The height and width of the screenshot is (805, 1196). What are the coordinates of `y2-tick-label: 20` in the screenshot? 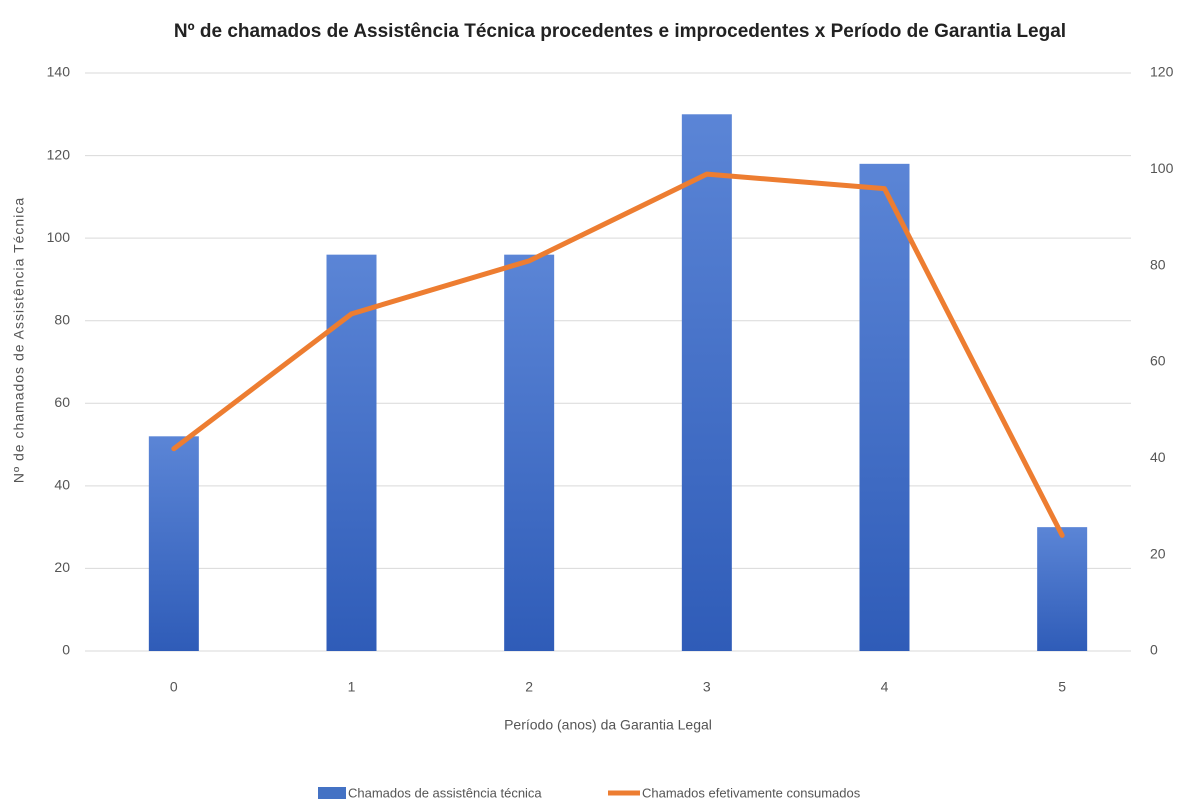 It's located at (1158, 553).